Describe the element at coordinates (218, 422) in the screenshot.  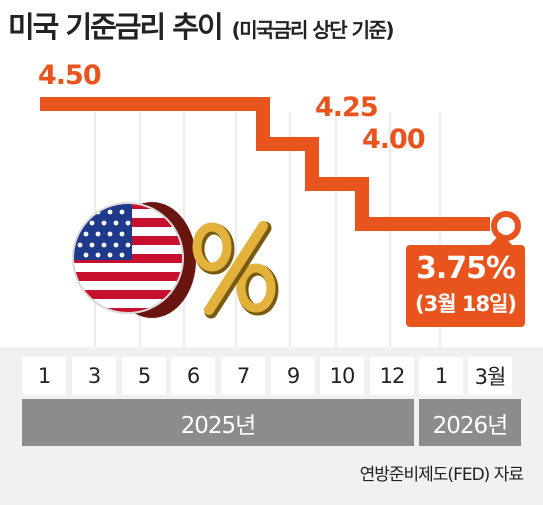
I see `year-2025-bar: 2025년` at that location.